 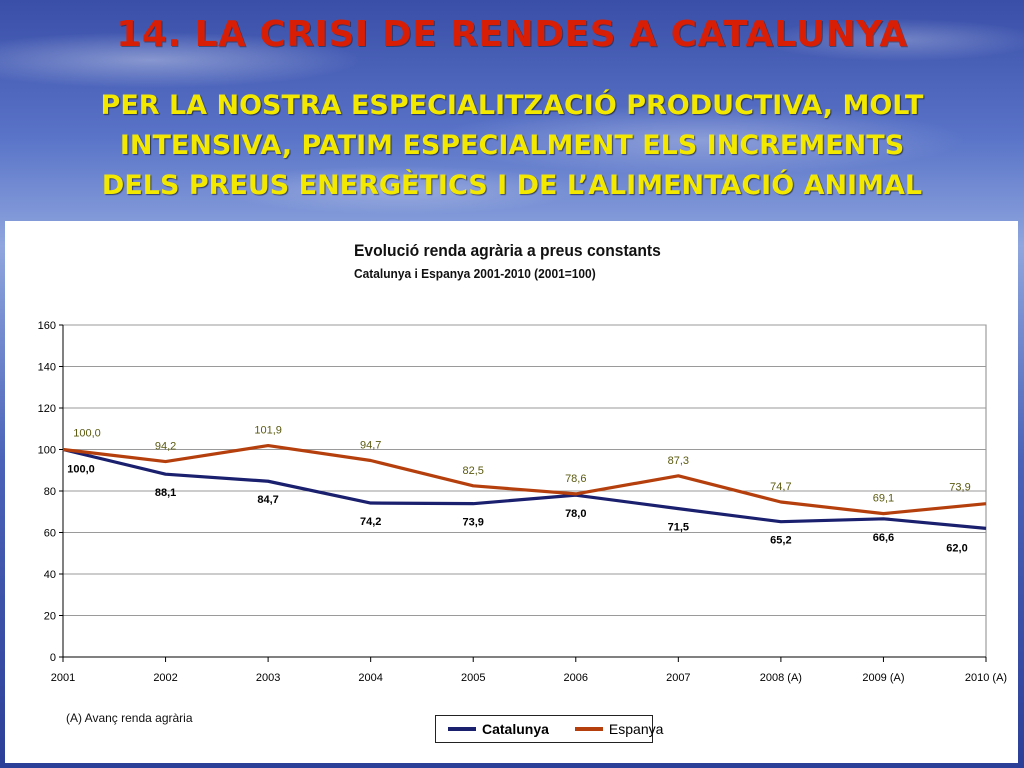 What do you see at coordinates (63, 678) in the screenshot?
I see `x-tick-label-0: 2001` at bounding box center [63, 678].